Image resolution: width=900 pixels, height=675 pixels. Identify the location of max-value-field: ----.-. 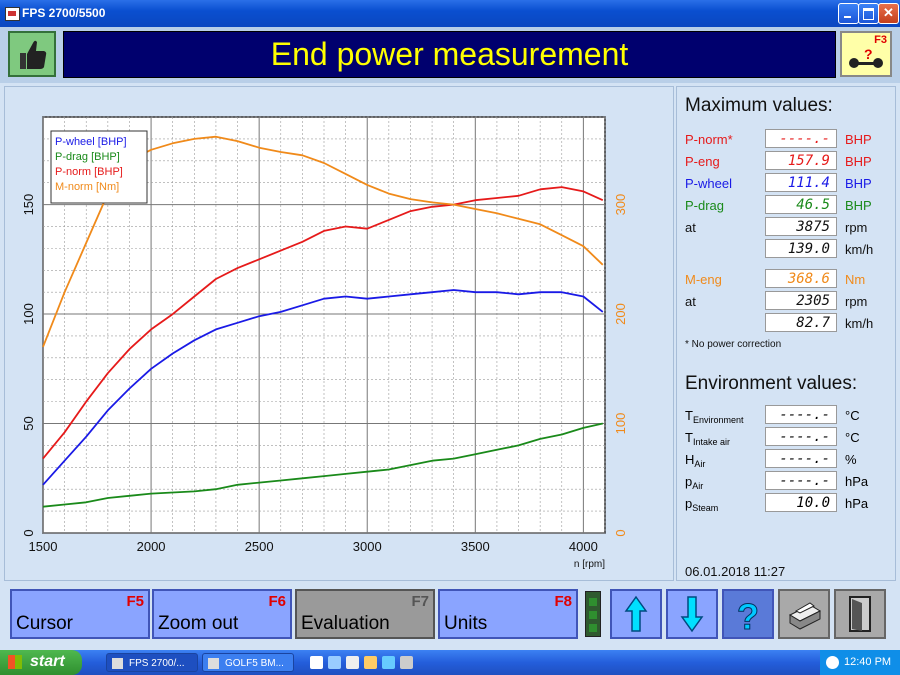
(801, 138).